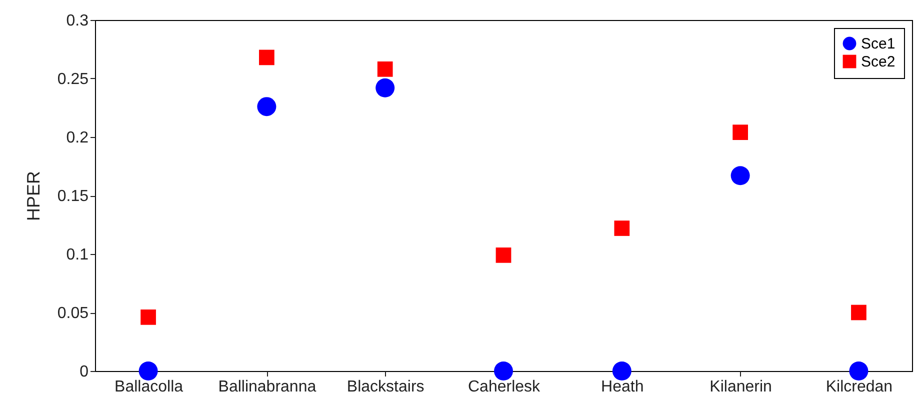  What do you see at coordinates (149, 387) in the screenshot?
I see `x-tick-label: Ballacolla` at bounding box center [149, 387].